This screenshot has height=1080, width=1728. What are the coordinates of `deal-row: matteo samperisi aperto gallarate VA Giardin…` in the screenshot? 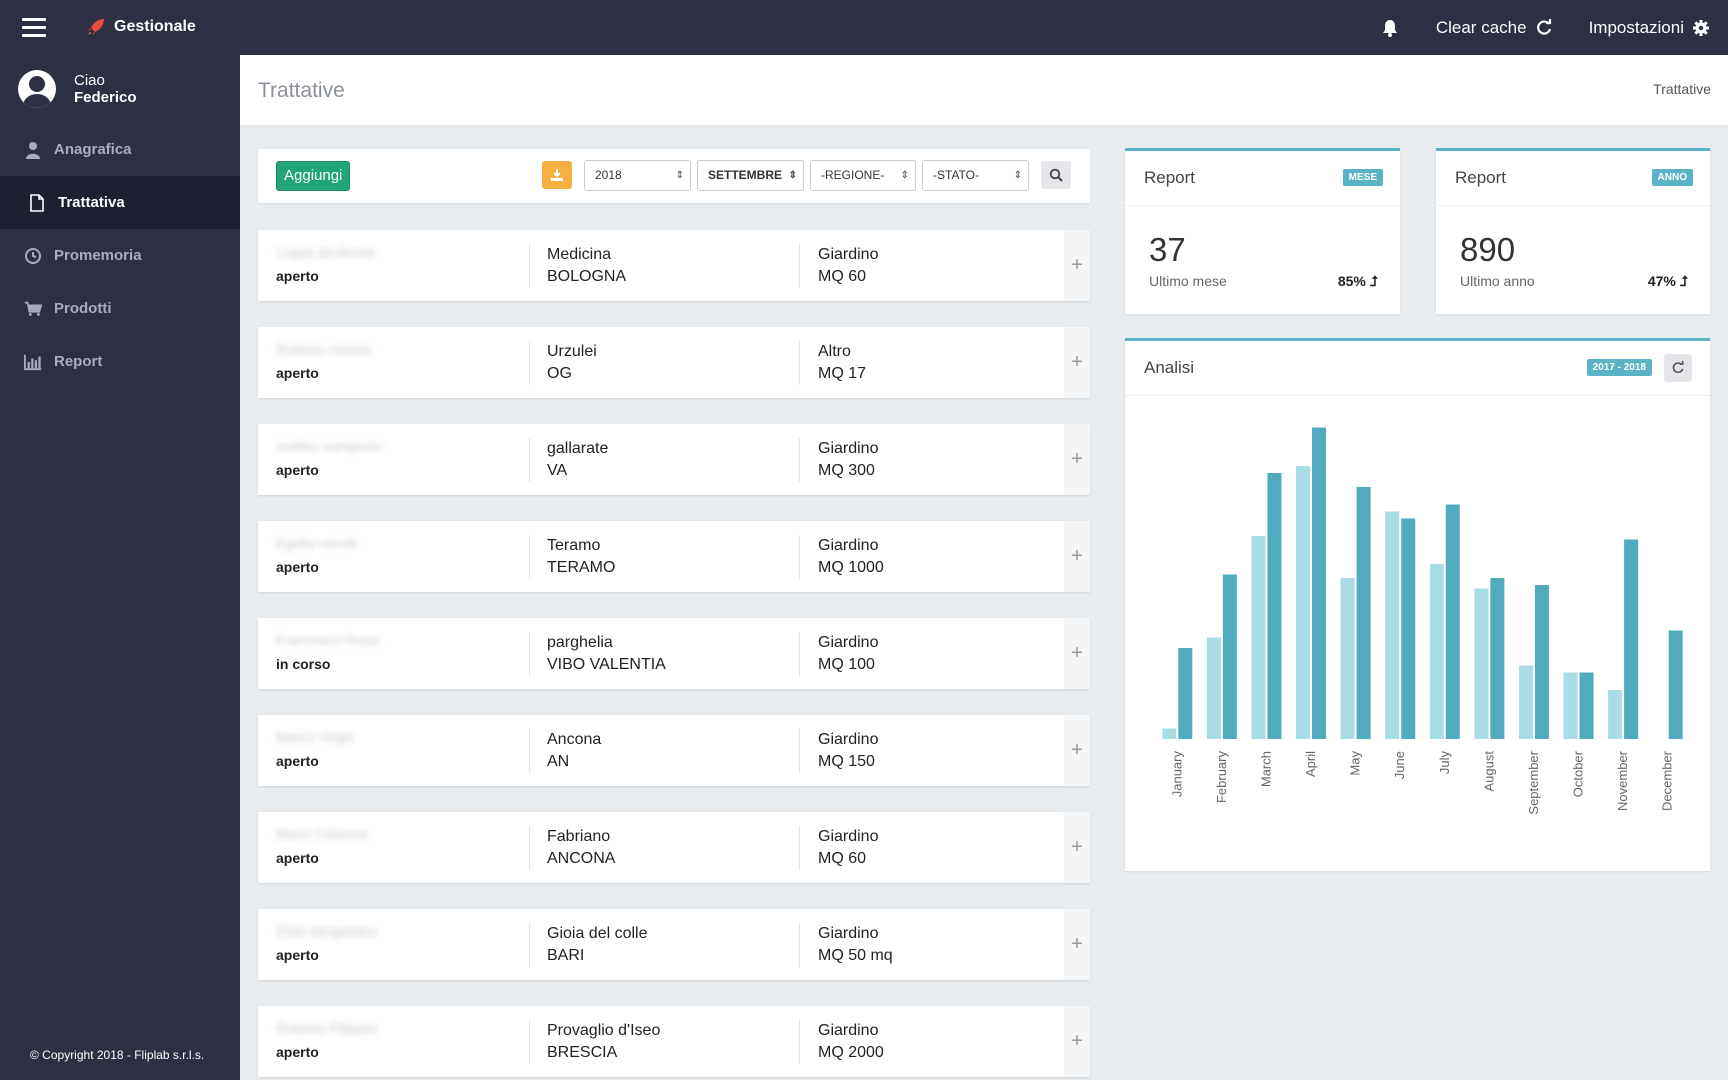 It's located at (674, 459).